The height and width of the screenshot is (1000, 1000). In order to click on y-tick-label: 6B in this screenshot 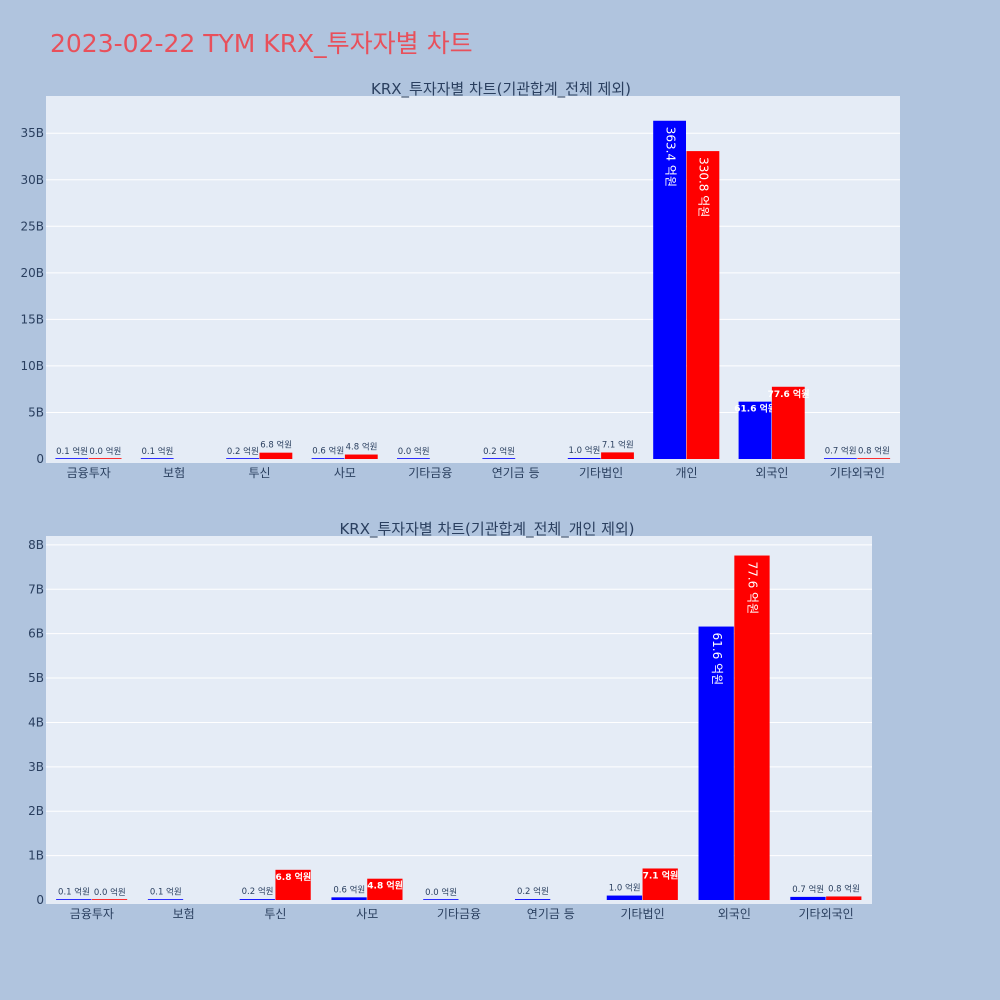, I will do `click(36, 634)`.